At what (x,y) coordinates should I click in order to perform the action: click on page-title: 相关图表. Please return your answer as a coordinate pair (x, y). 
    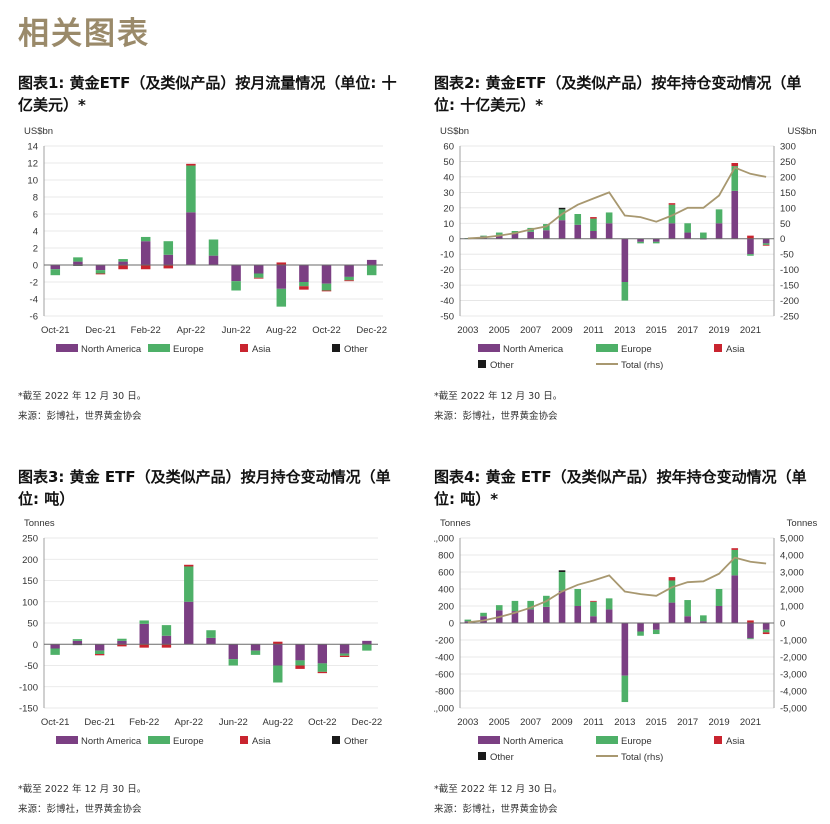
    Looking at the image, I should click on (84, 34).